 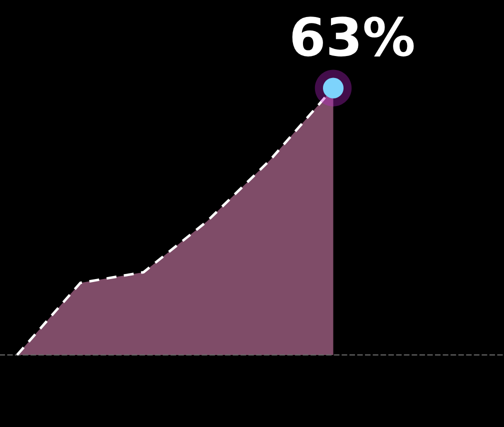 What do you see at coordinates (353, 36) in the screenshot?
I see `text: 63%` at bounding box center [353, 36].